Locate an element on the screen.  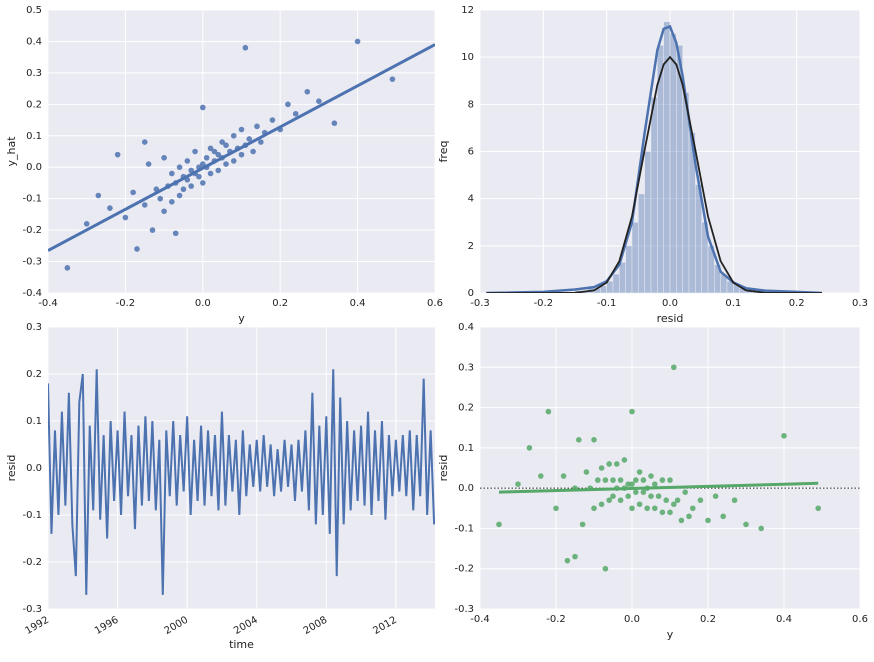
regression-line is located at coordinates (241, 147).